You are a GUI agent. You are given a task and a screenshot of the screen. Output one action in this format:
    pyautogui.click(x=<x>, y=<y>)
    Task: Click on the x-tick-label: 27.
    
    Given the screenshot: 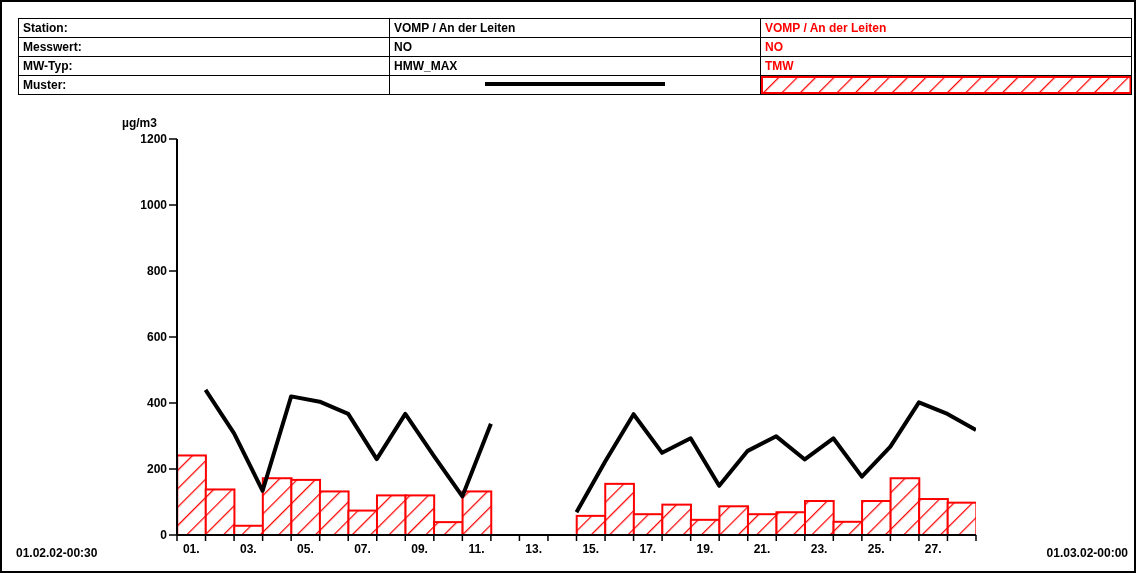 What is the action you would take?
    pyautogui.click(x=933, y=549)
    